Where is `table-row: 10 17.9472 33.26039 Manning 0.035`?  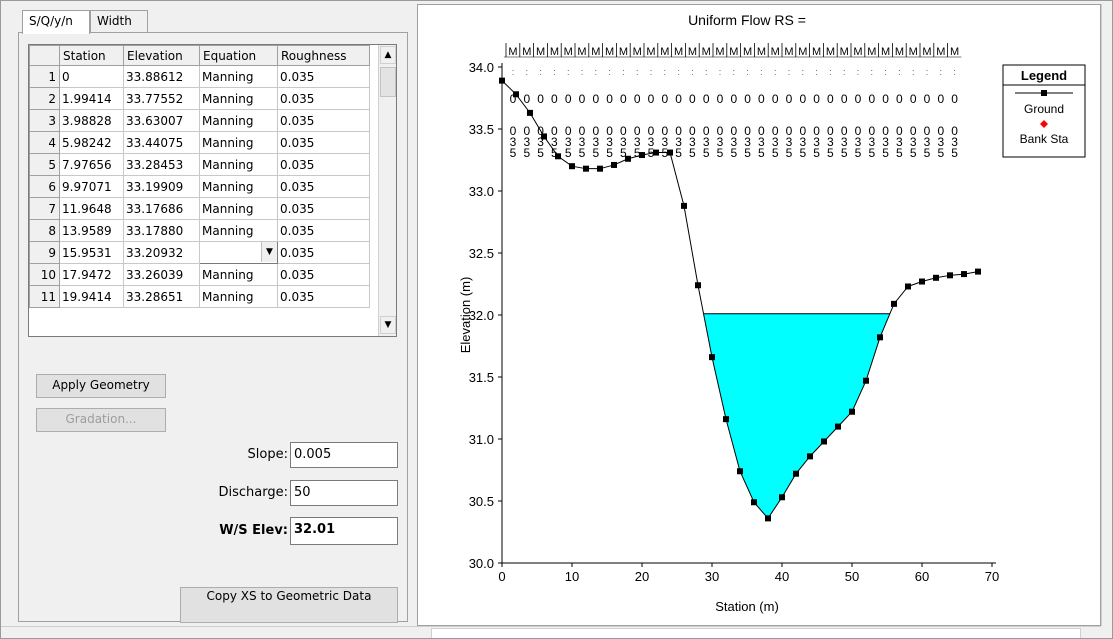 table-row: 10 17.9472 33.26039 Manning 0.035 is located at coordinates (199, 274).